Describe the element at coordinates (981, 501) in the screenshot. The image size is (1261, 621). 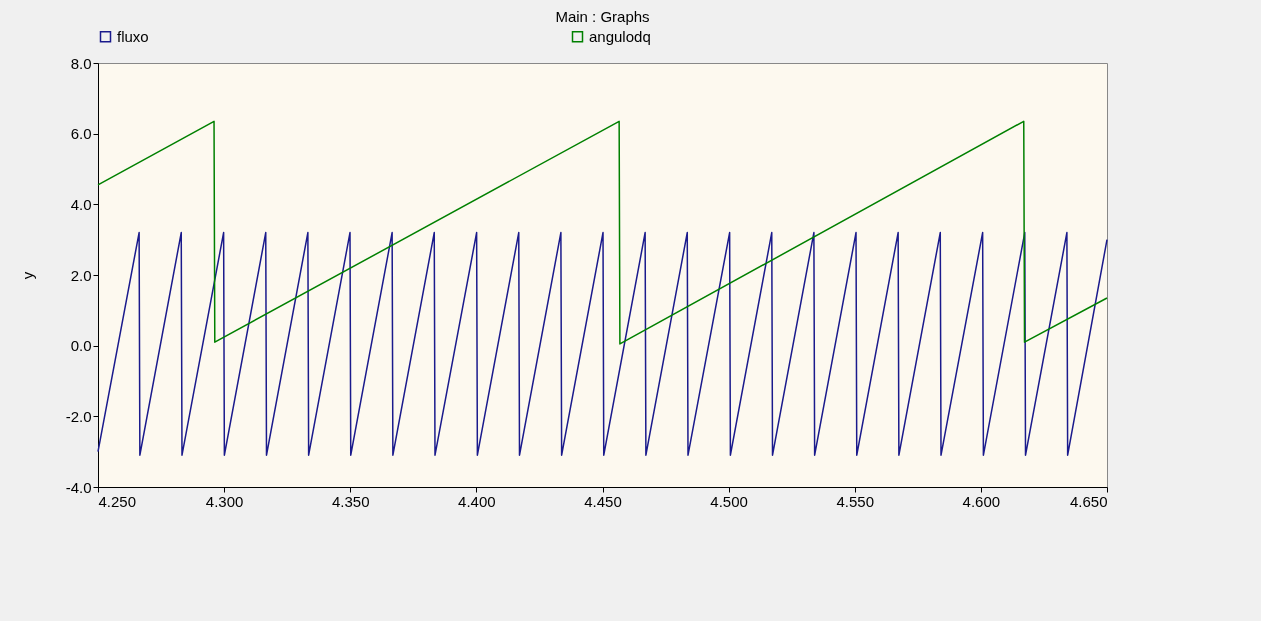
I see `x-tick-label: 4.600` at that location.